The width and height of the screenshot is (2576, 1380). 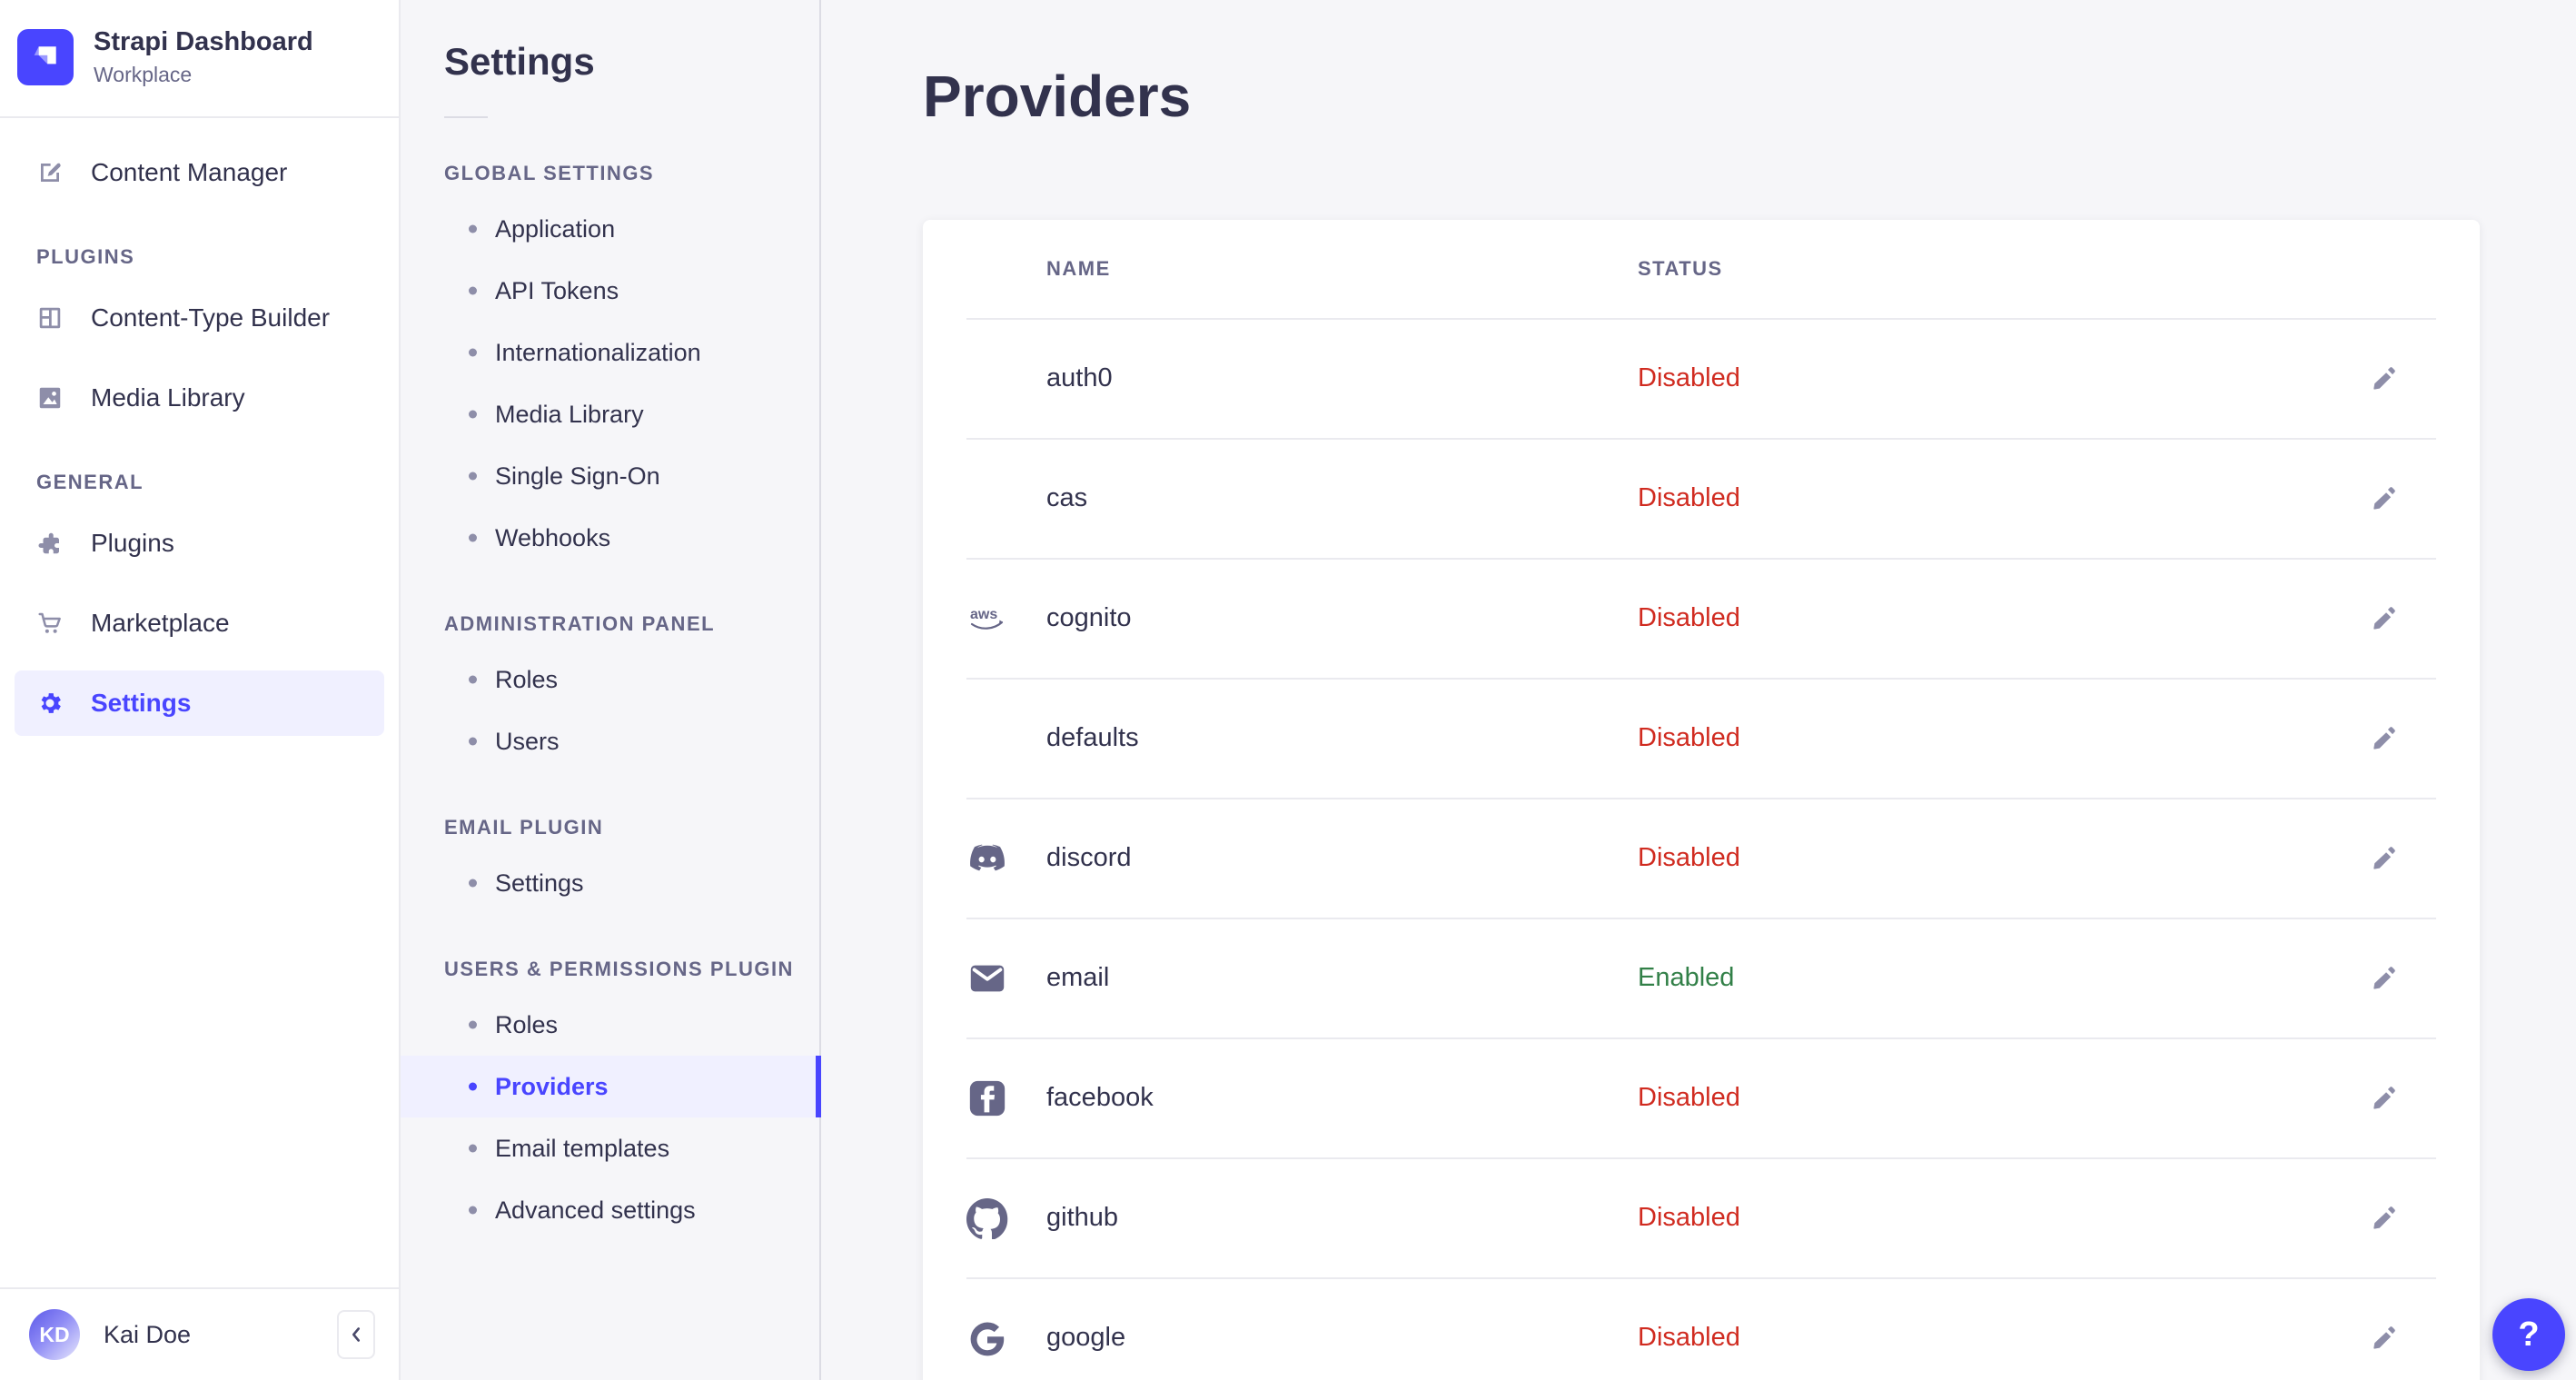 I want to click on subnav-section-users-permissions-plugin: USERS & PERMISSIONS PLUGIN, so click(x=619, y=969).